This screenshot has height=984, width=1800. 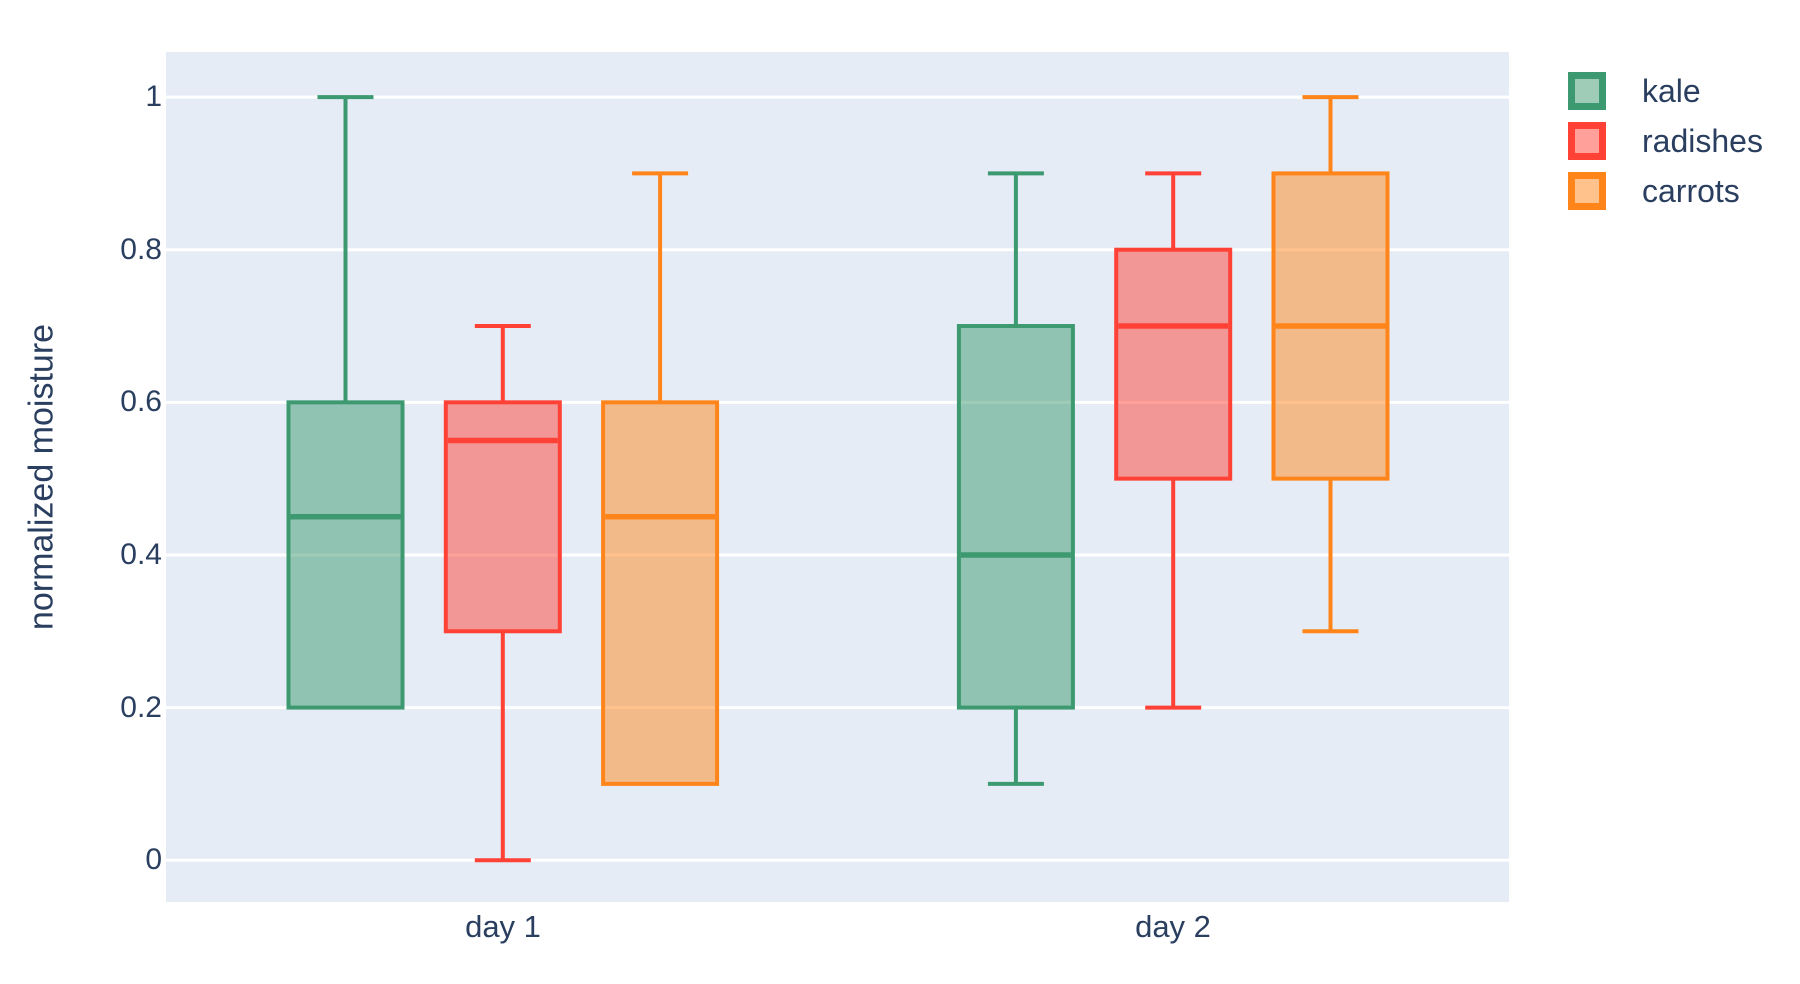 I want to click on y-tick-0: 0, so click(x=153, y=859).